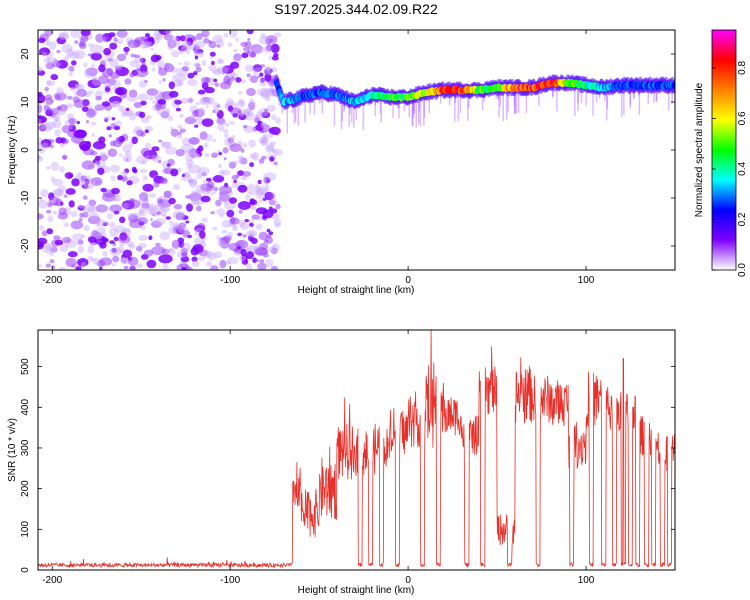  Describe the element at coordinates (356, 590) in the screenshot. I see `snr-x-label: Height of straight line (km)` at that location.